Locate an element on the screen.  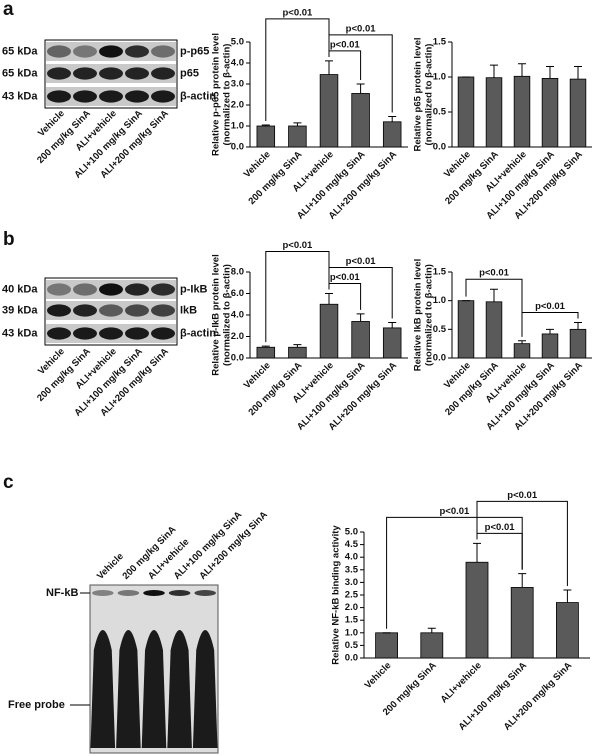
y-tick-label: 3.0 is located at coordinates (237, 84).